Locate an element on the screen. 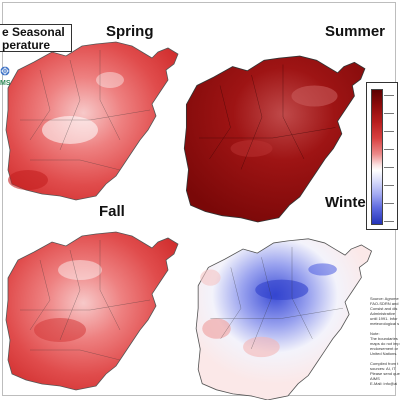  notes-line: AIMS is located at coordinates (375, 378).